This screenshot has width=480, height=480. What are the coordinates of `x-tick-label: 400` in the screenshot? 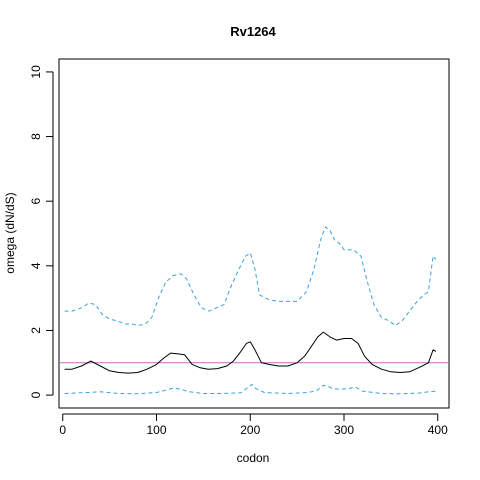 It's located at (438, 430).